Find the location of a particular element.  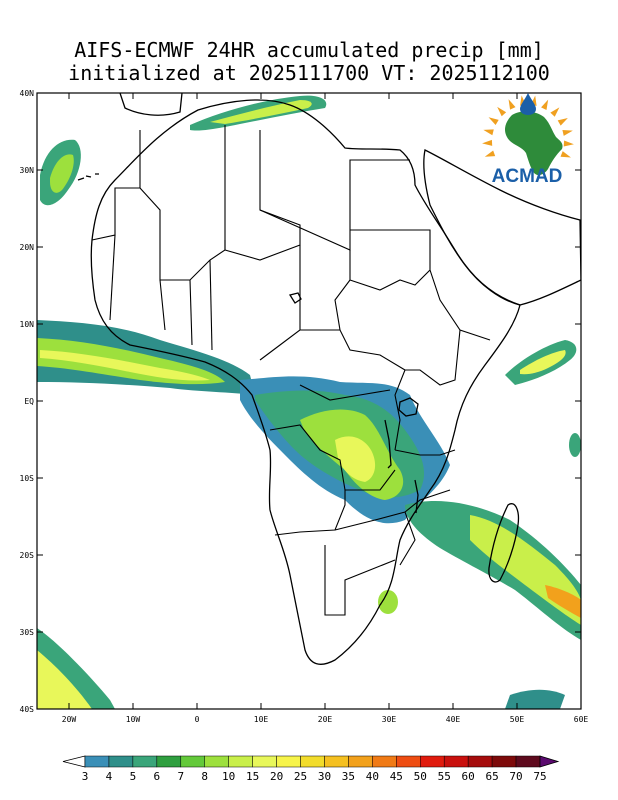

lat-tick-label: 20N is located at coordinates (27, 247).